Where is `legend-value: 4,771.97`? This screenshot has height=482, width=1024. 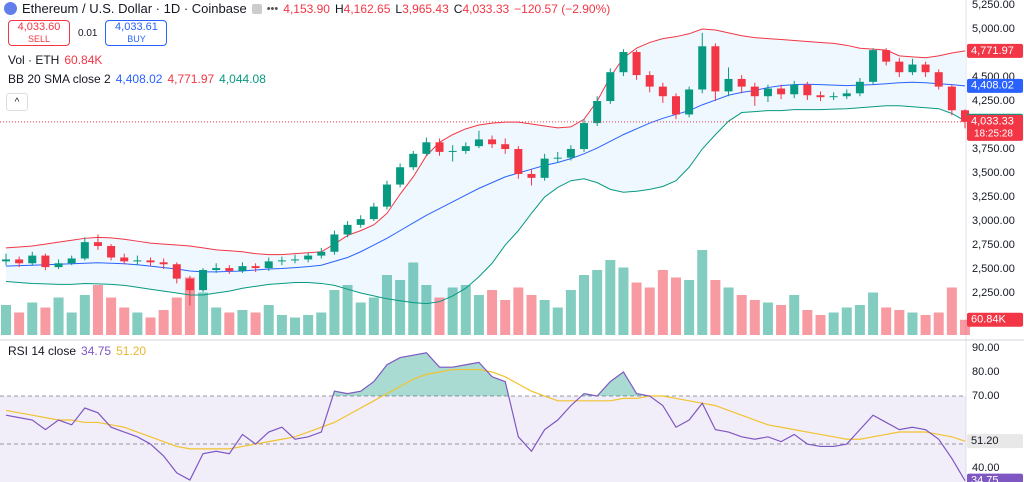 legend-value: 4,771.97 is located at coordinates (191, 79).